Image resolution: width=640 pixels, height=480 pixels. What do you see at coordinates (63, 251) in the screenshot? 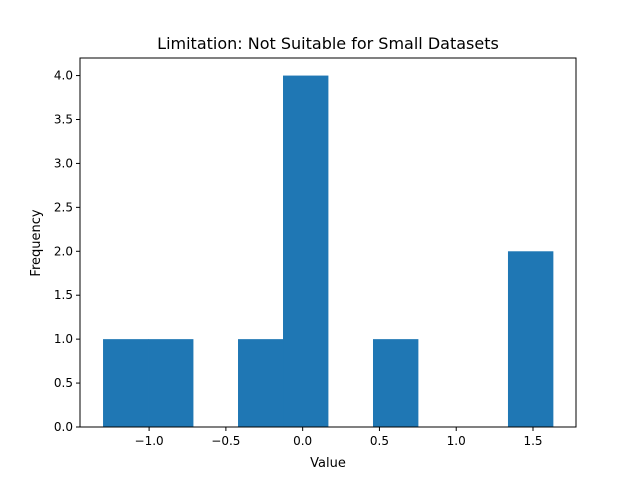
I see `y-tick-label: 2.0` at bounding box center [63, 251].